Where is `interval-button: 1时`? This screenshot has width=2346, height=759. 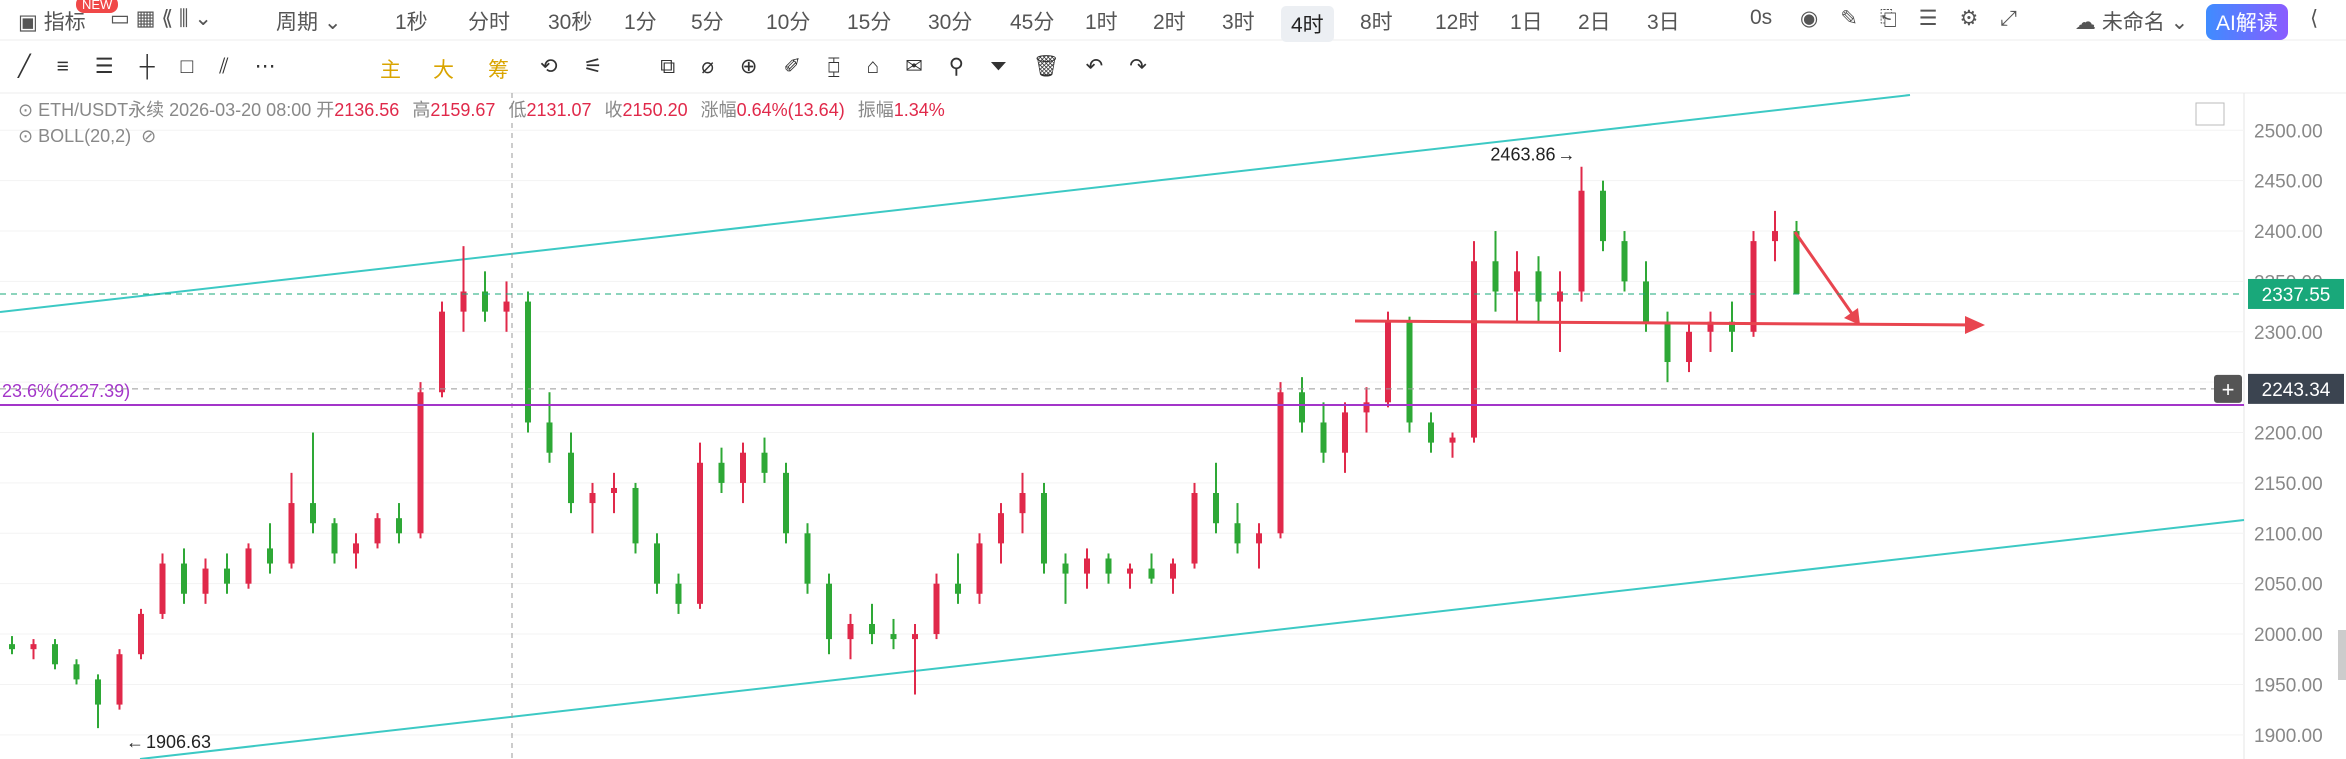 interval-button: 1时 is located at coordinates (1101, 22).